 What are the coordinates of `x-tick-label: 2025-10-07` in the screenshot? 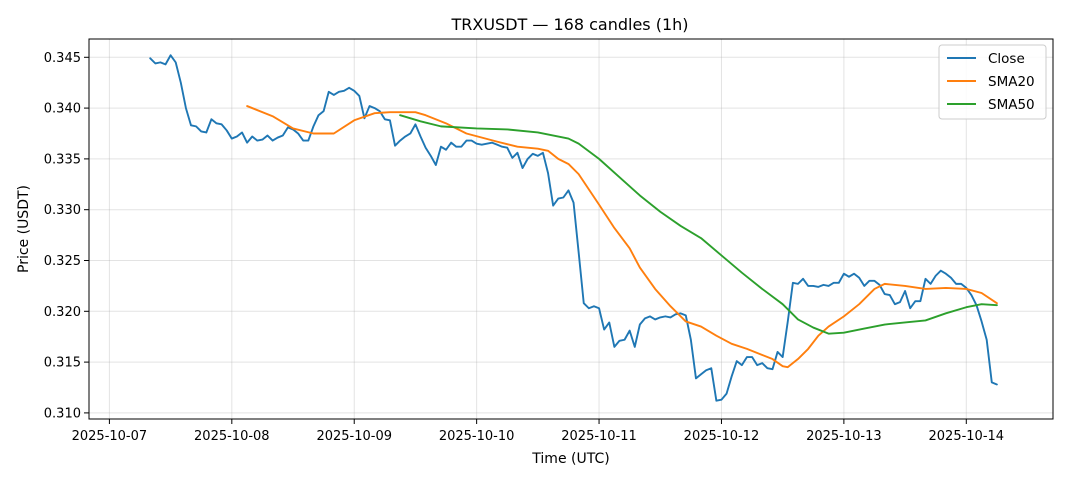 It's located at (110, 436).